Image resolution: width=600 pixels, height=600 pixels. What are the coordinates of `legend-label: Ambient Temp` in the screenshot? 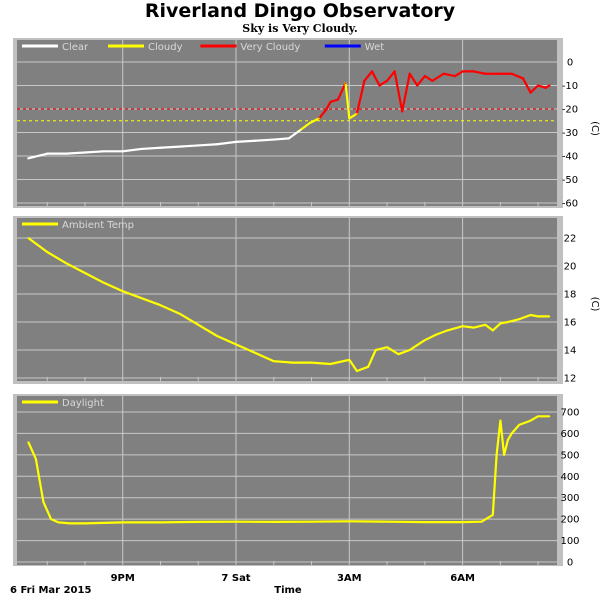 It's located at (98, 225).